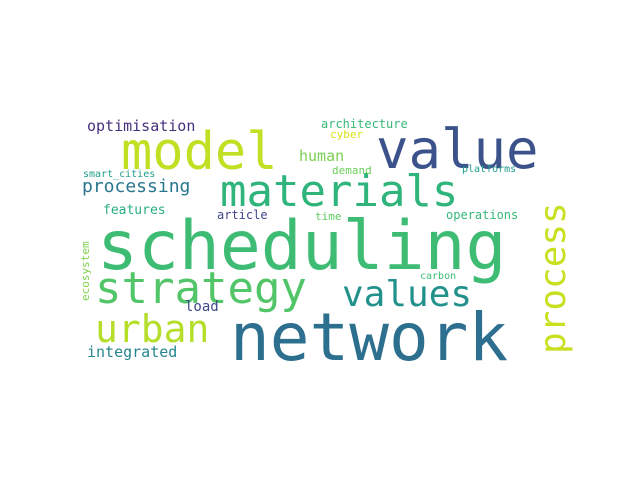 This screenshot has width=640, height=480. What do you see at coordinates (322, 156) in the screenshot?
I see `word-human: human` at bounding box center [322, 156].